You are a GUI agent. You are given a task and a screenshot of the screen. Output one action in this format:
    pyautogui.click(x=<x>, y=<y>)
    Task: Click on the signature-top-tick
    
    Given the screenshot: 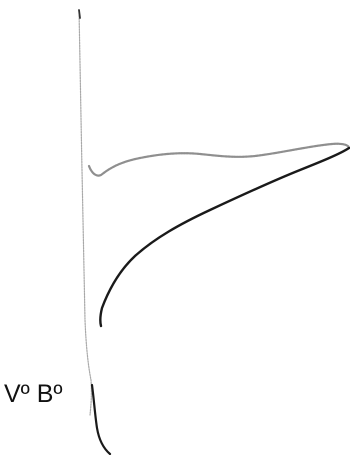 What is the action you would take?
    pyautogui.click(x=79, y=14)
    